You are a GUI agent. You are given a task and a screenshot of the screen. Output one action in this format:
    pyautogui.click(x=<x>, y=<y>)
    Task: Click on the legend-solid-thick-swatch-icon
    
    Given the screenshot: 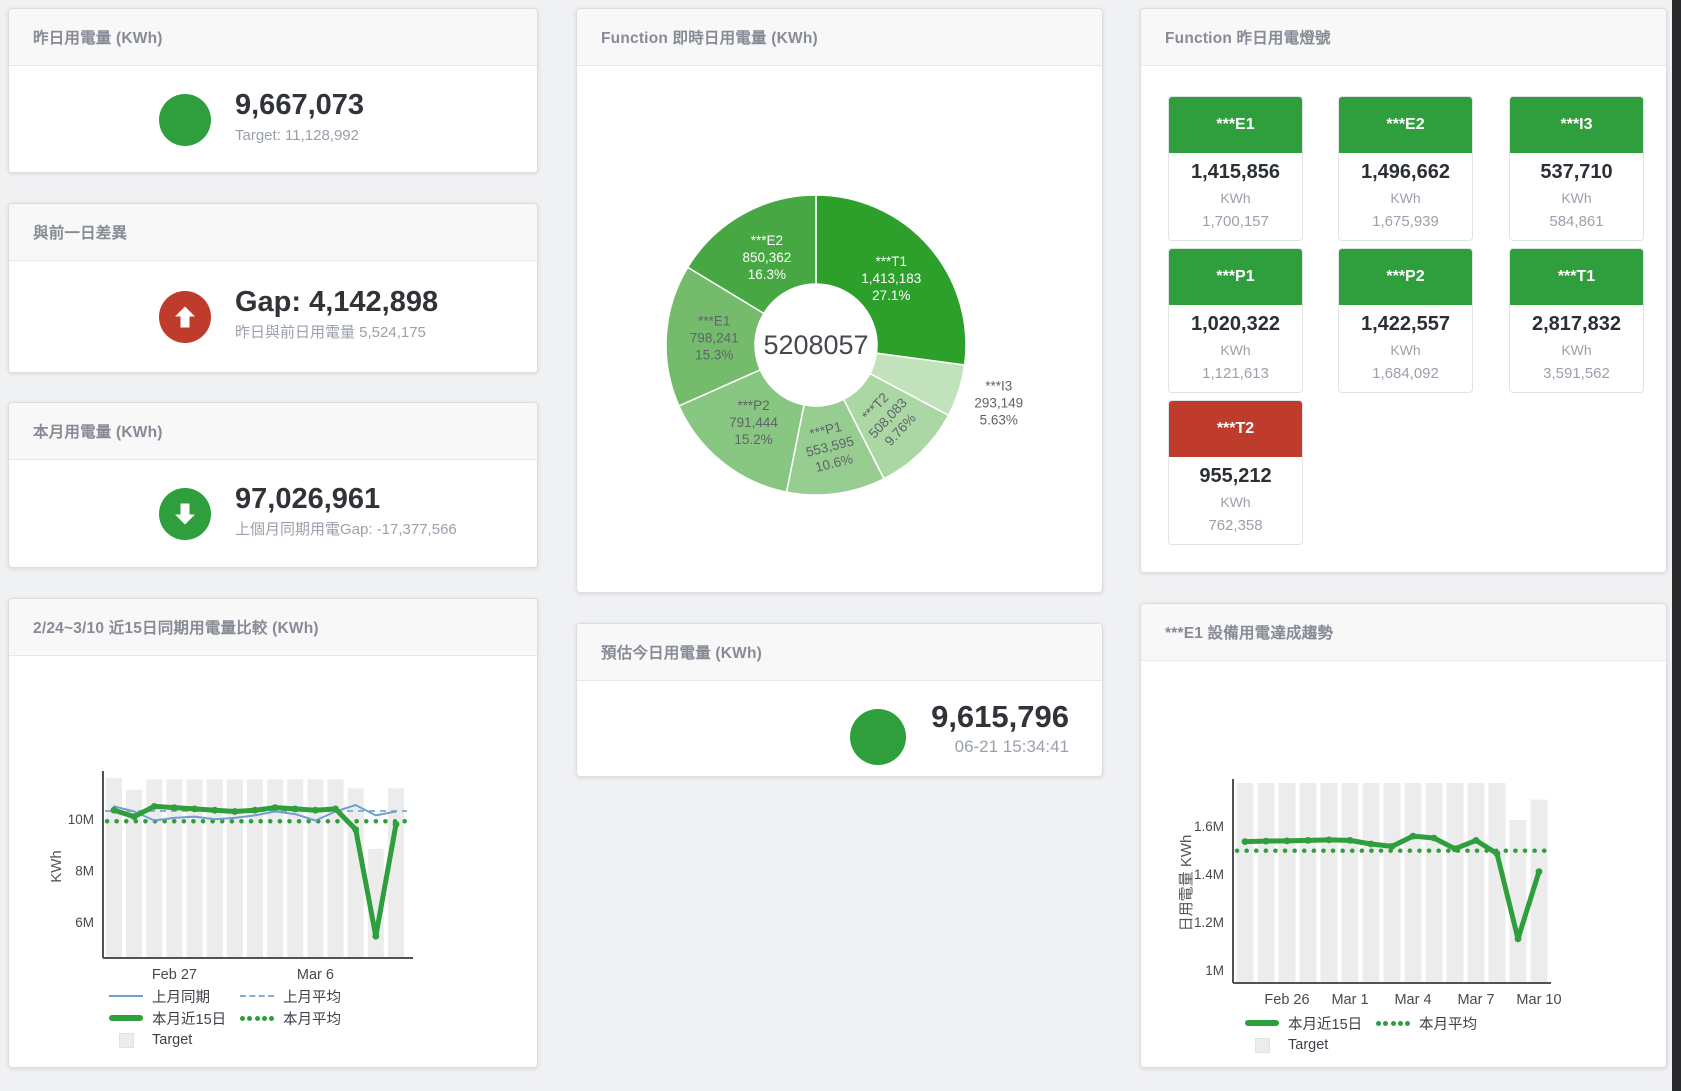 What is the action you would take?
    pyautogui.click(x=126, y=1018)
    